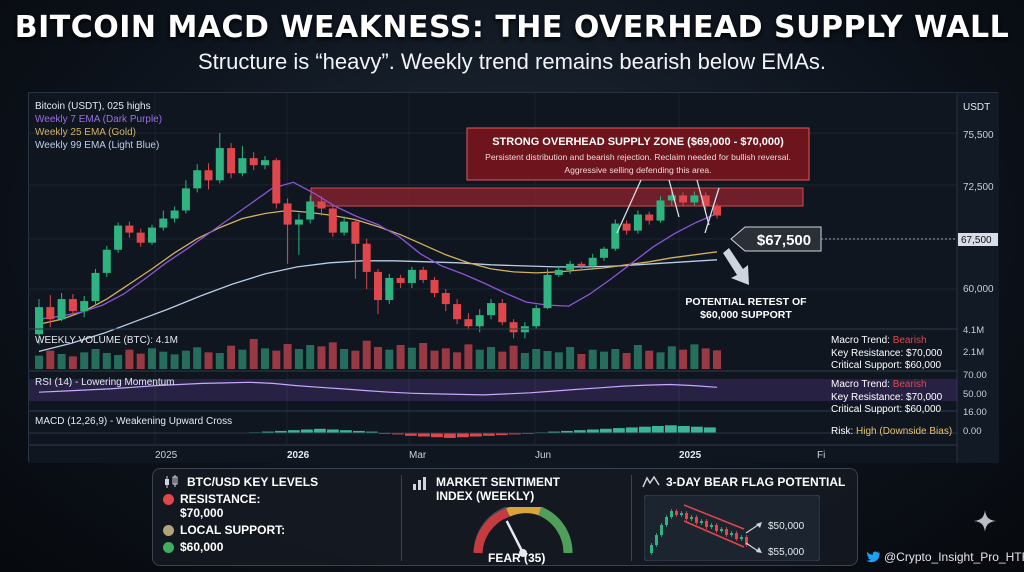  I want to click on sentiment-value: FEAR (35), so click(517, 558).